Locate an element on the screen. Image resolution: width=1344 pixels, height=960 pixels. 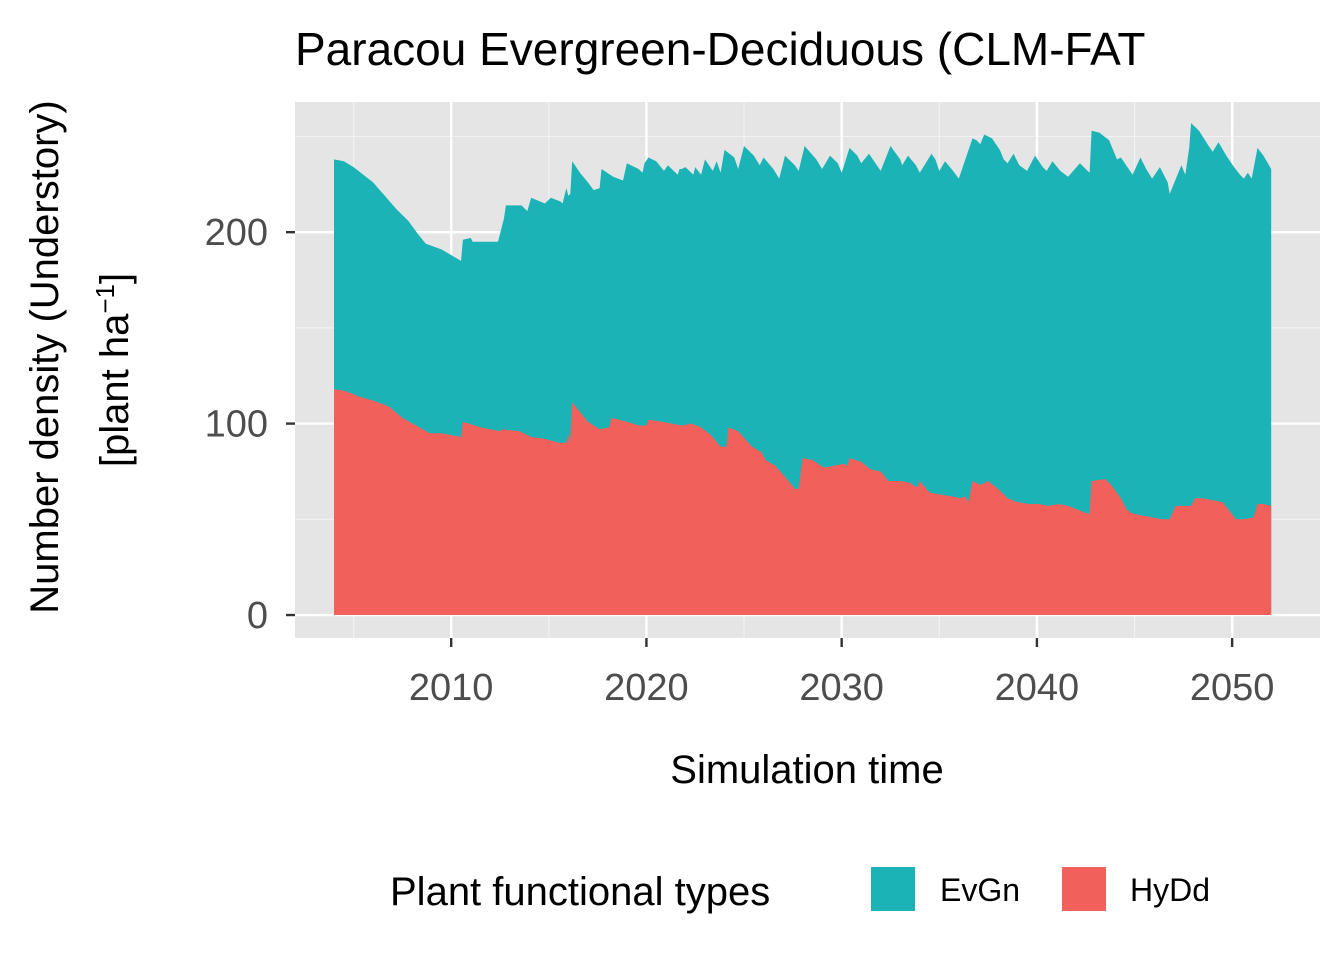
x-tick-label: 2020 is located at coordinates (646, 688).